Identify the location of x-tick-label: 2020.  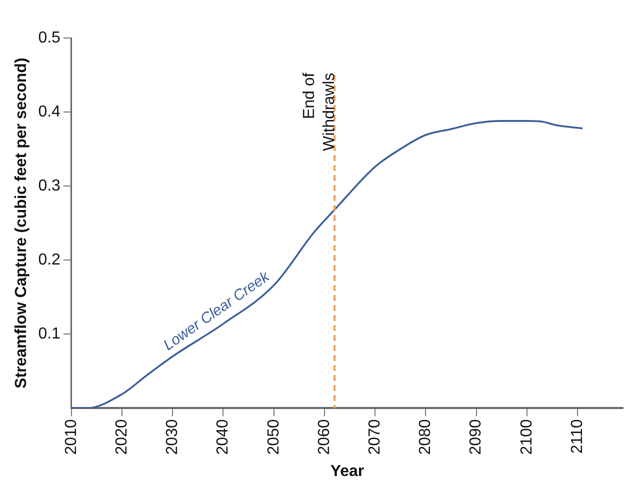
(121, 437).